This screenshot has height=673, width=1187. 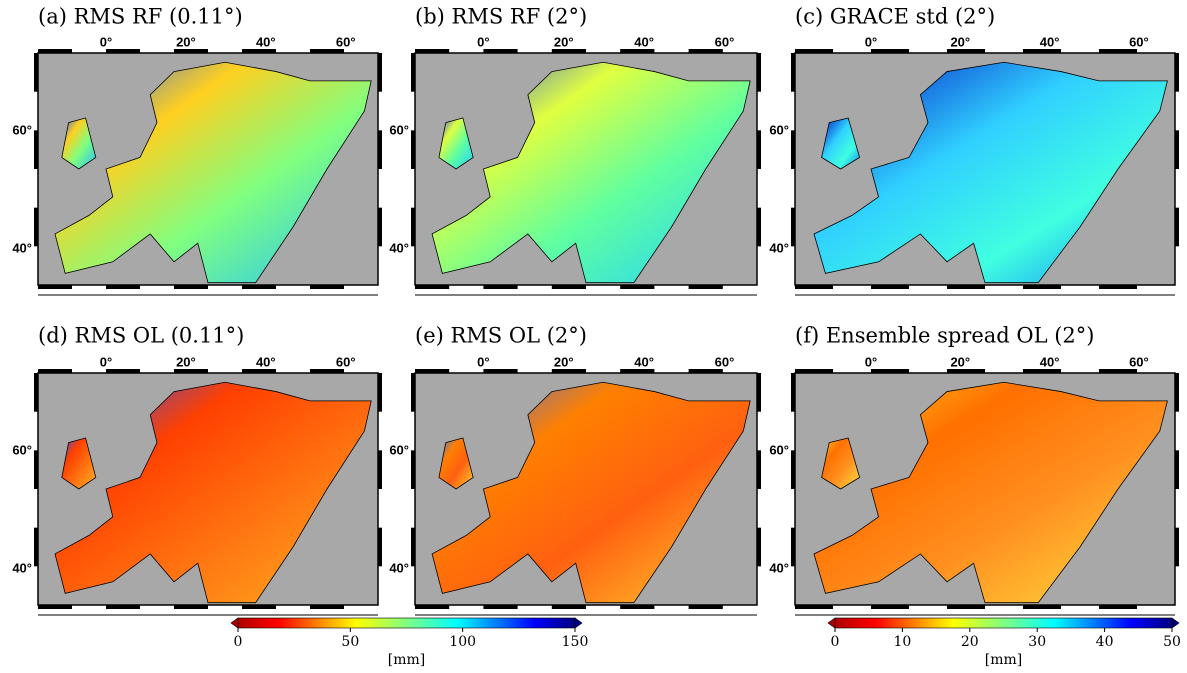 I want to click on colorbar-tick-label: 150, so click(x=575, y=642).